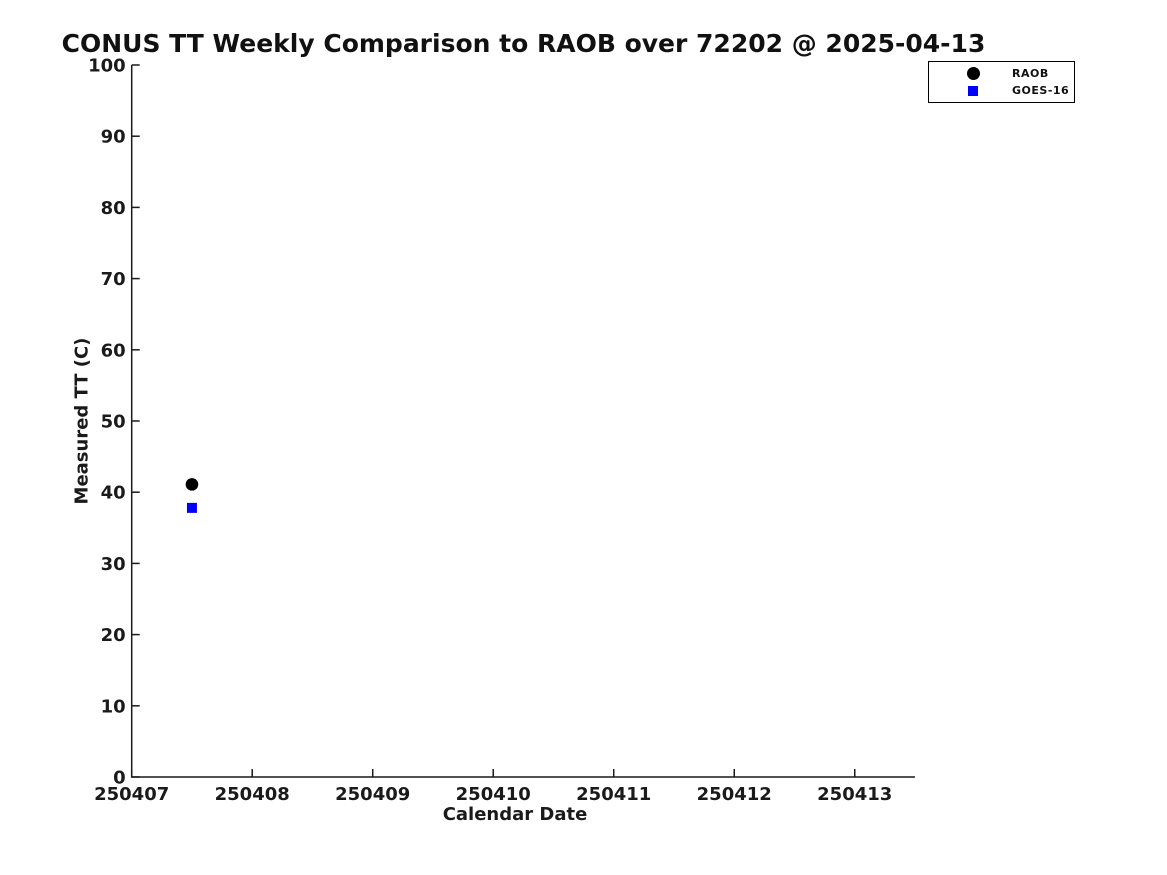  I want to click on legend: RAOB GOES-16, so click(1001, 82).